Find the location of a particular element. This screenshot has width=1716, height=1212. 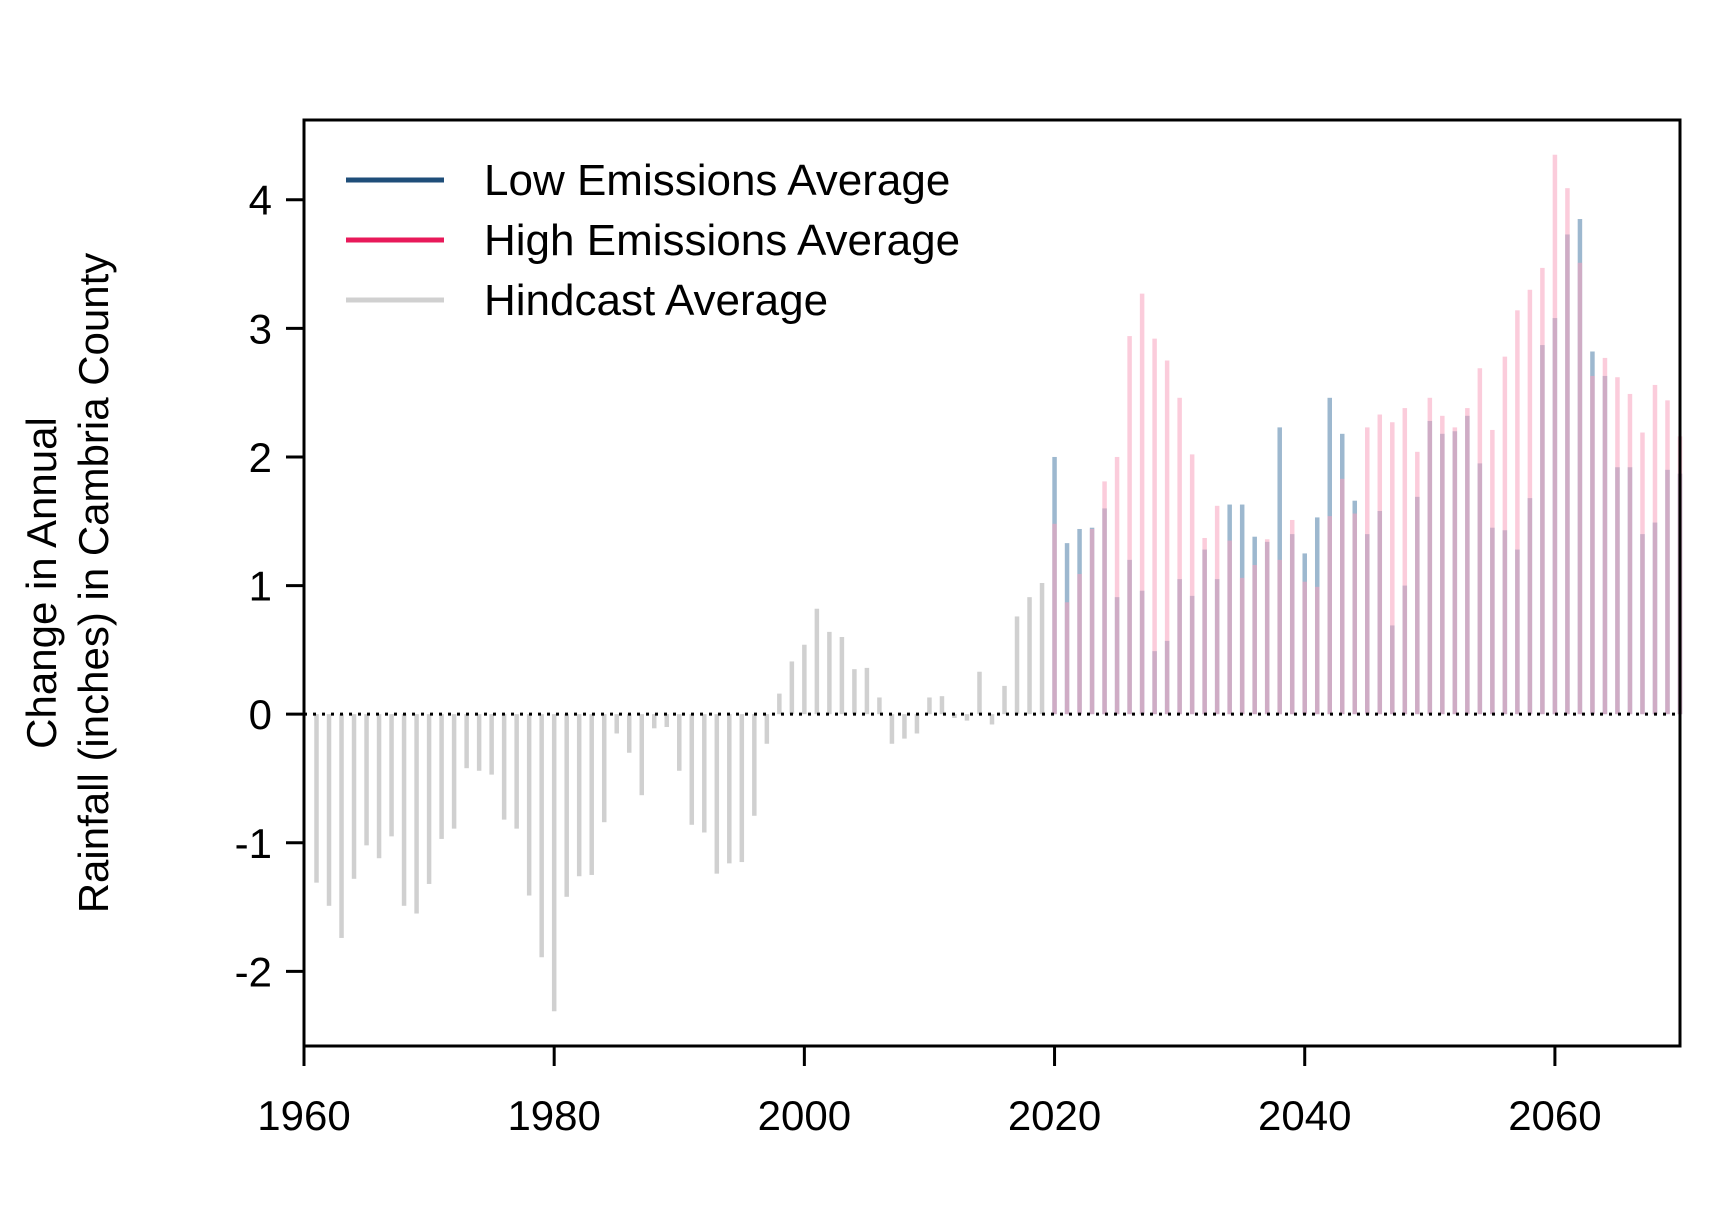

high-emissions-bar-2058 is located at coordinates (1530, 502).